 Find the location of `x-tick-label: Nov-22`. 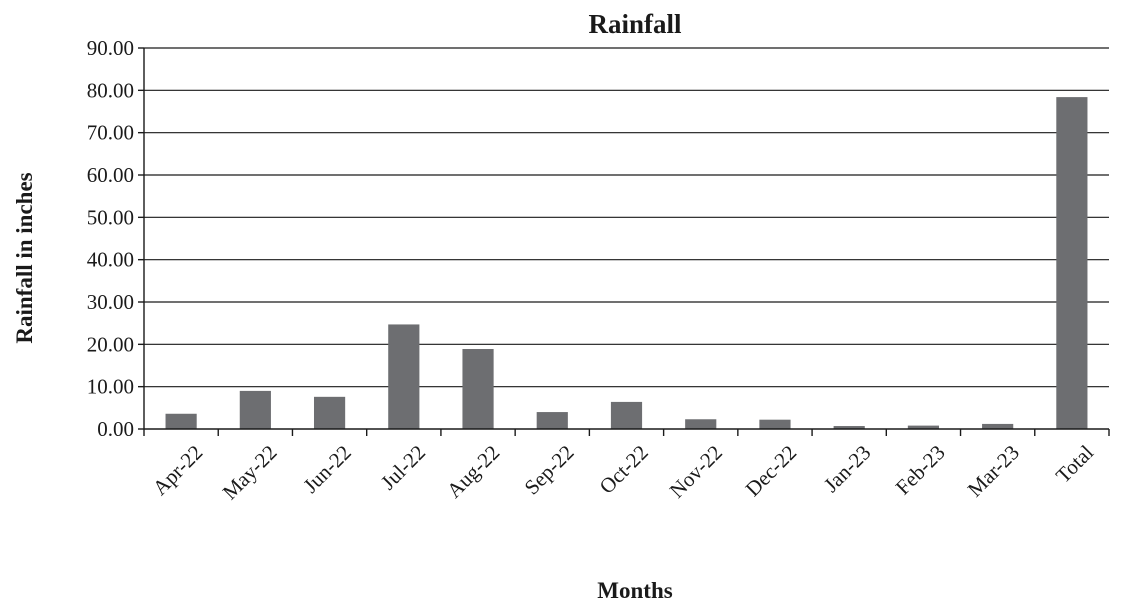

x-tick-label: Nov-22 is located at coordinates (696, 471).